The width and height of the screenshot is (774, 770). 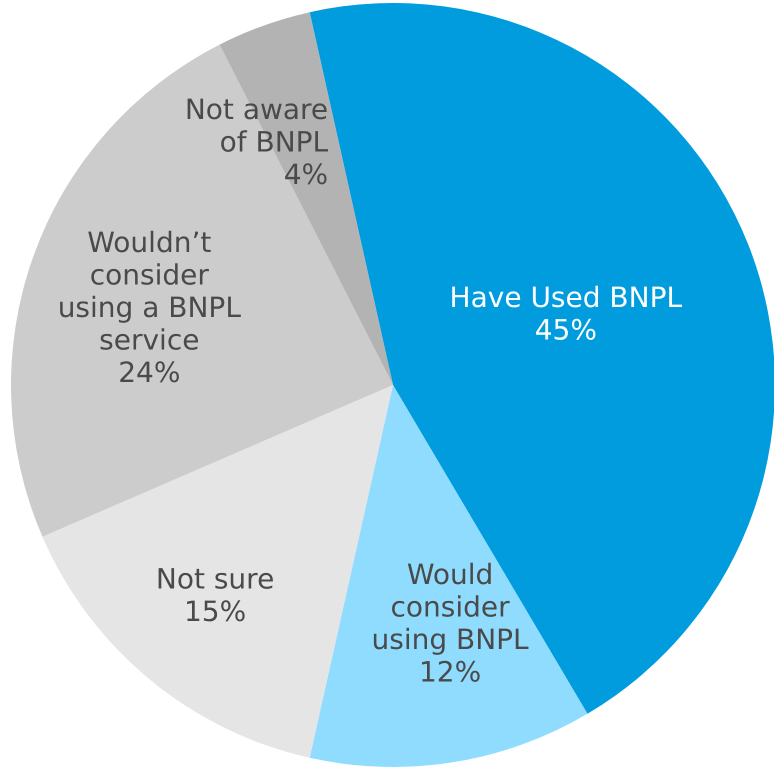 I want to click on slice-label: Would consider using BNPL, so click(x=450, y=606).